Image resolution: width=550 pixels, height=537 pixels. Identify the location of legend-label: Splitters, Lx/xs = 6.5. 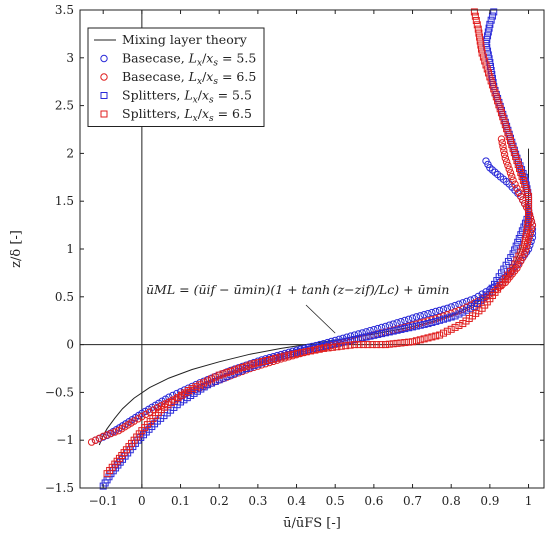
(187, 115).